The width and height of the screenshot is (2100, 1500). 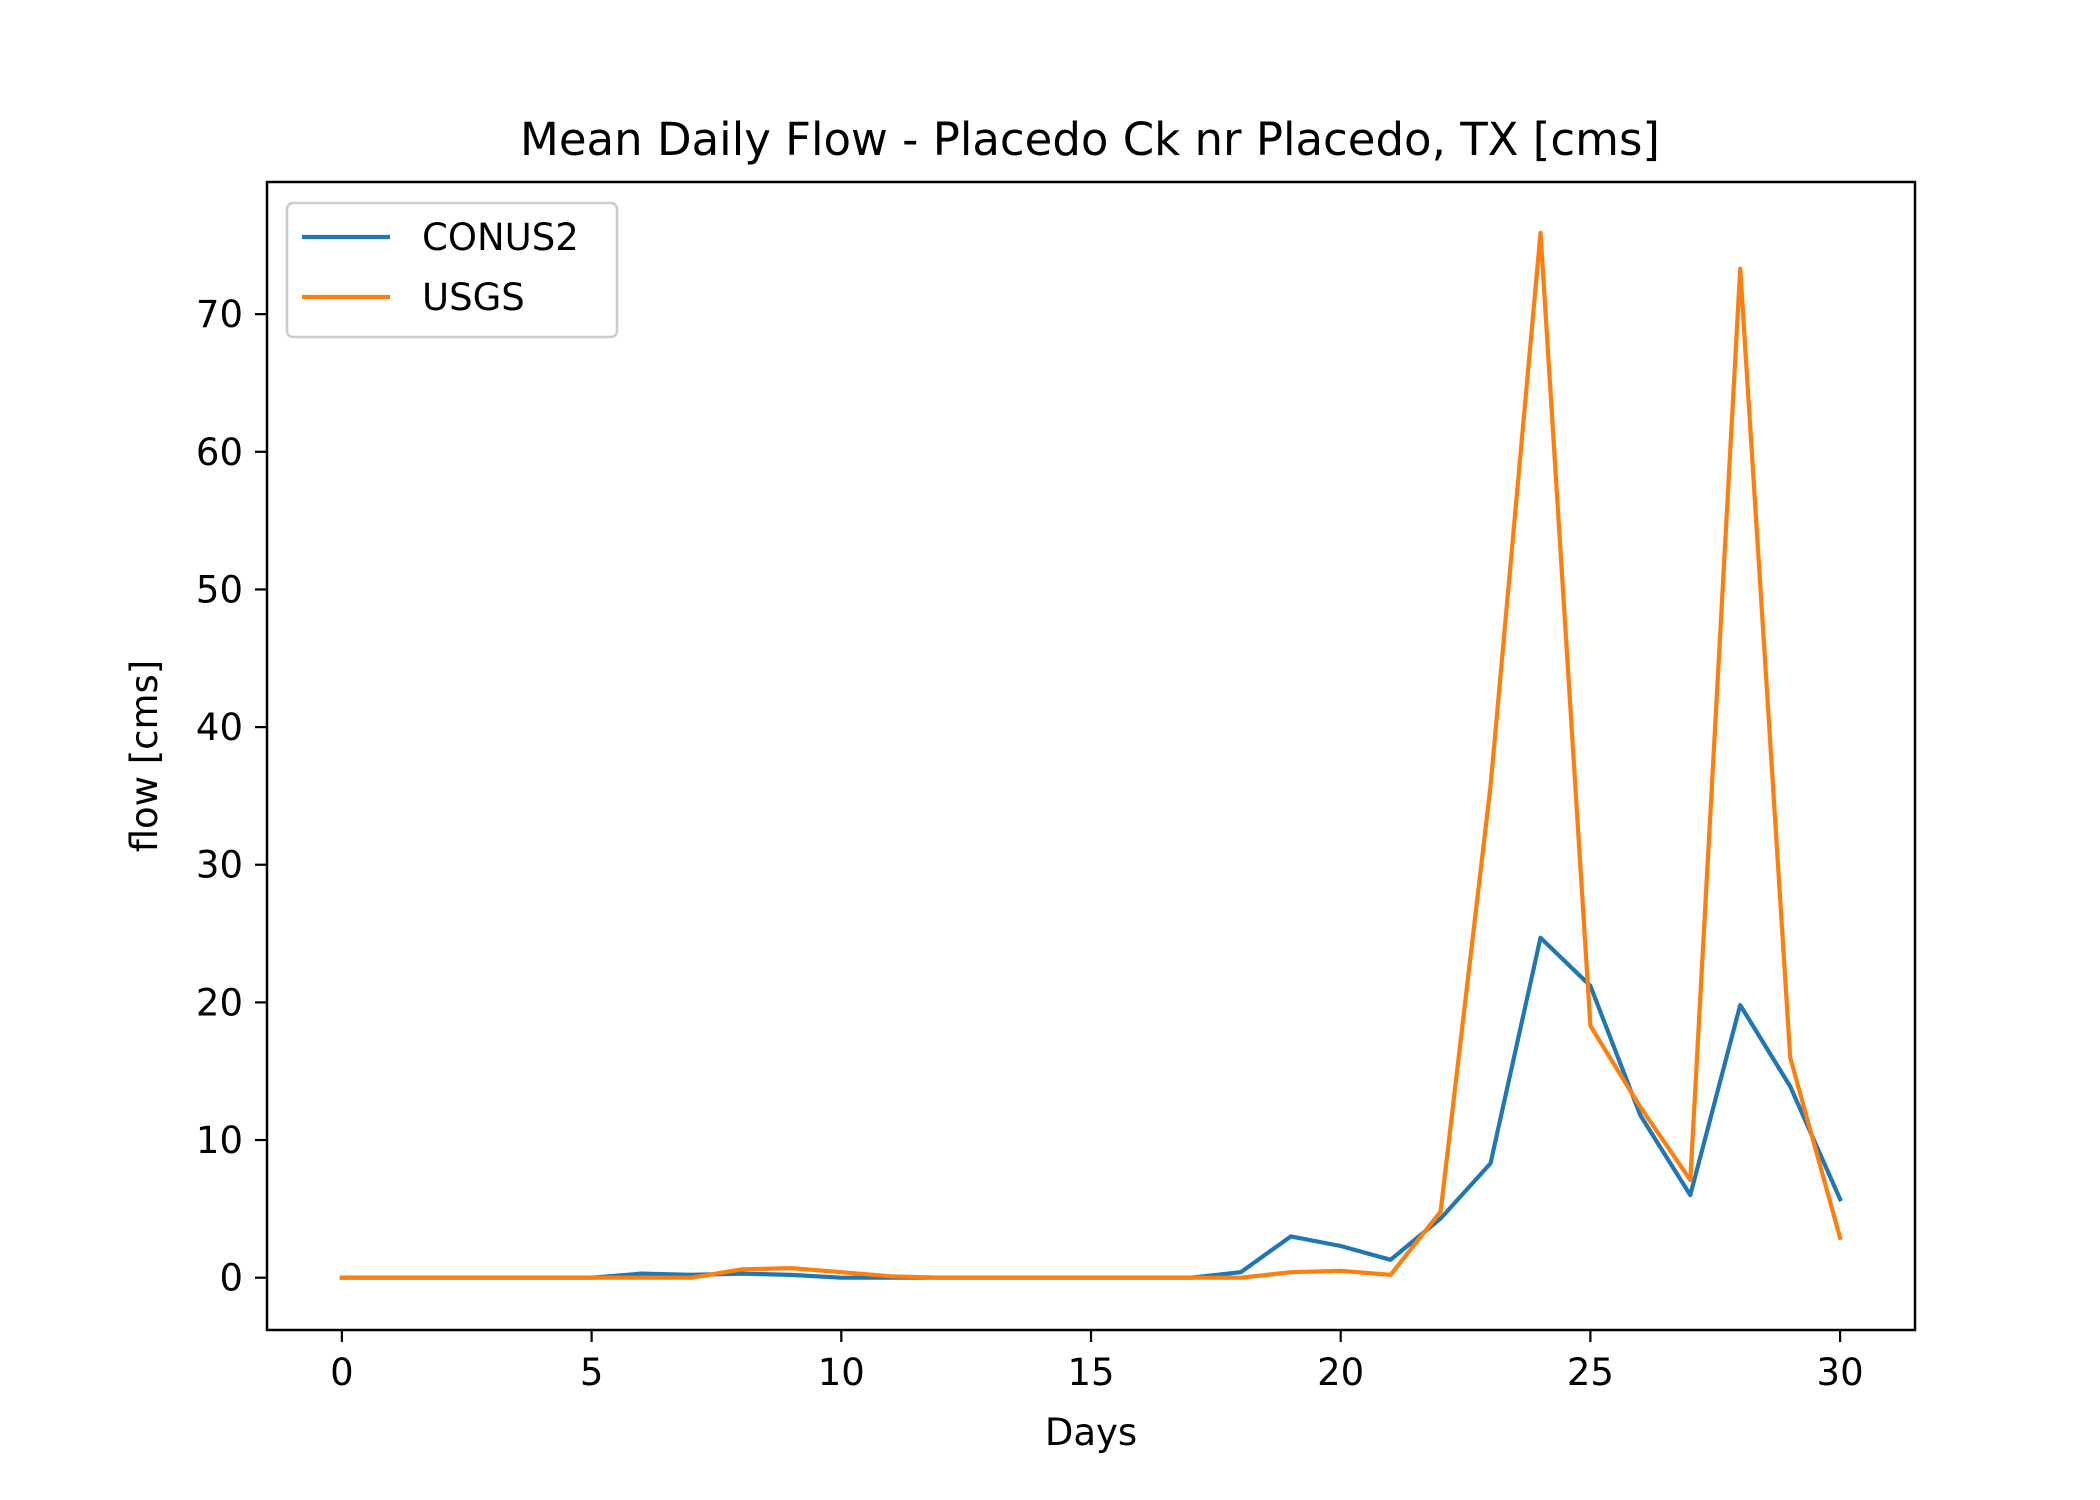 What do you see at coordinates (1340, 1372) in the screenshot?
I see `x-tick-label: 20` at bounding box center [1340, 1372].